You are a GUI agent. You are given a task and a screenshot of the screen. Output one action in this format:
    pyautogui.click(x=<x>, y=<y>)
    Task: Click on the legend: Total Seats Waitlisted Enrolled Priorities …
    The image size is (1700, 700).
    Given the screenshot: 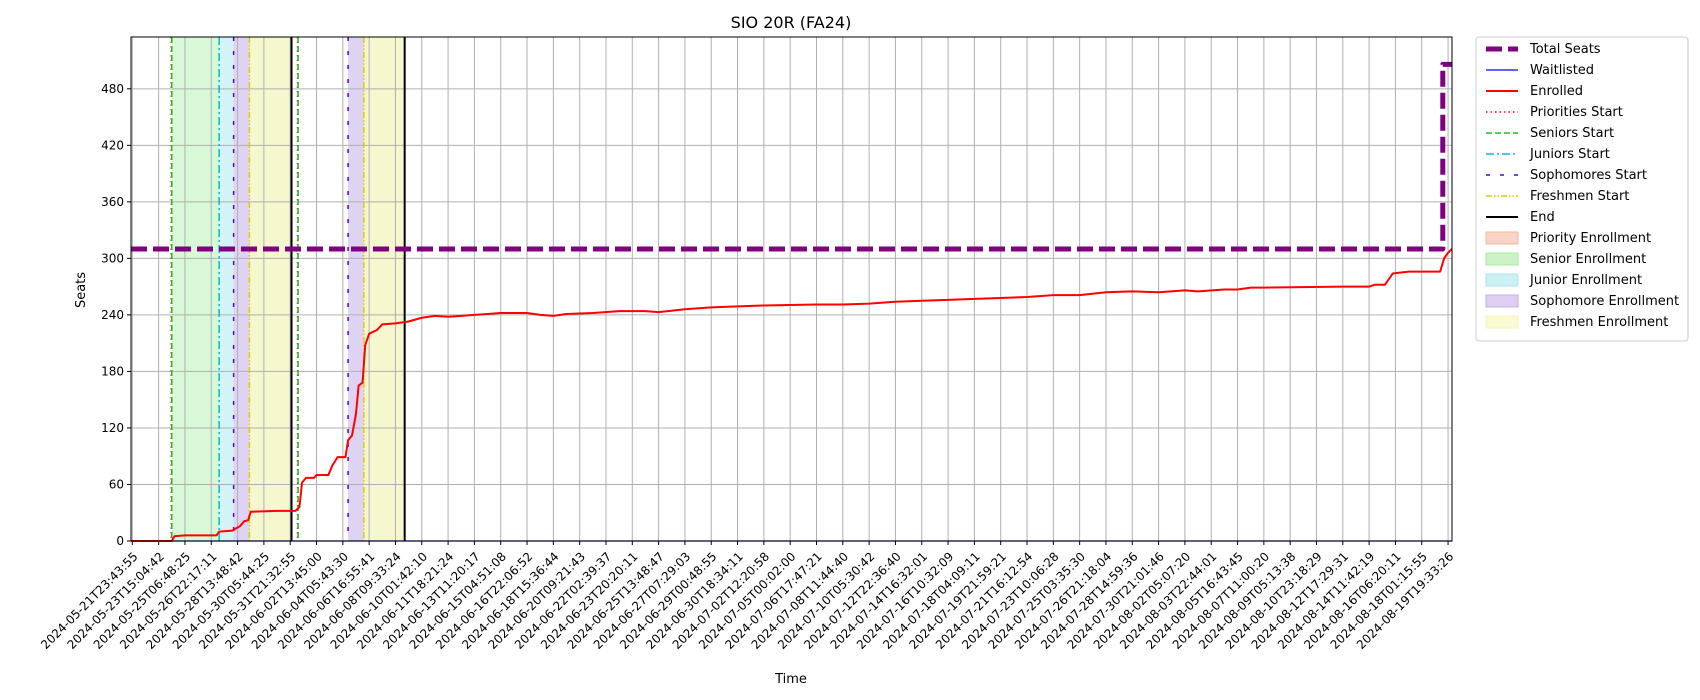 What is the action you would take?
    pyautogui.click(x=1582, y=189)
    